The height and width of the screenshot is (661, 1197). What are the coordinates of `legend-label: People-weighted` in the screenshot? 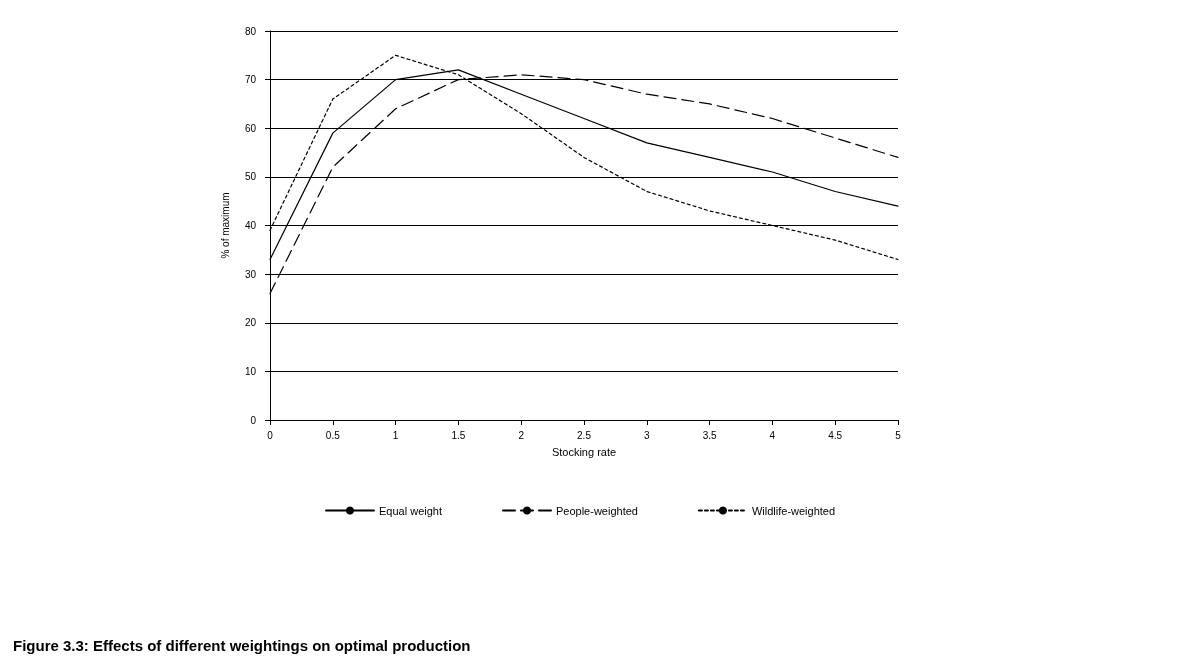 It's located at (596, 510).